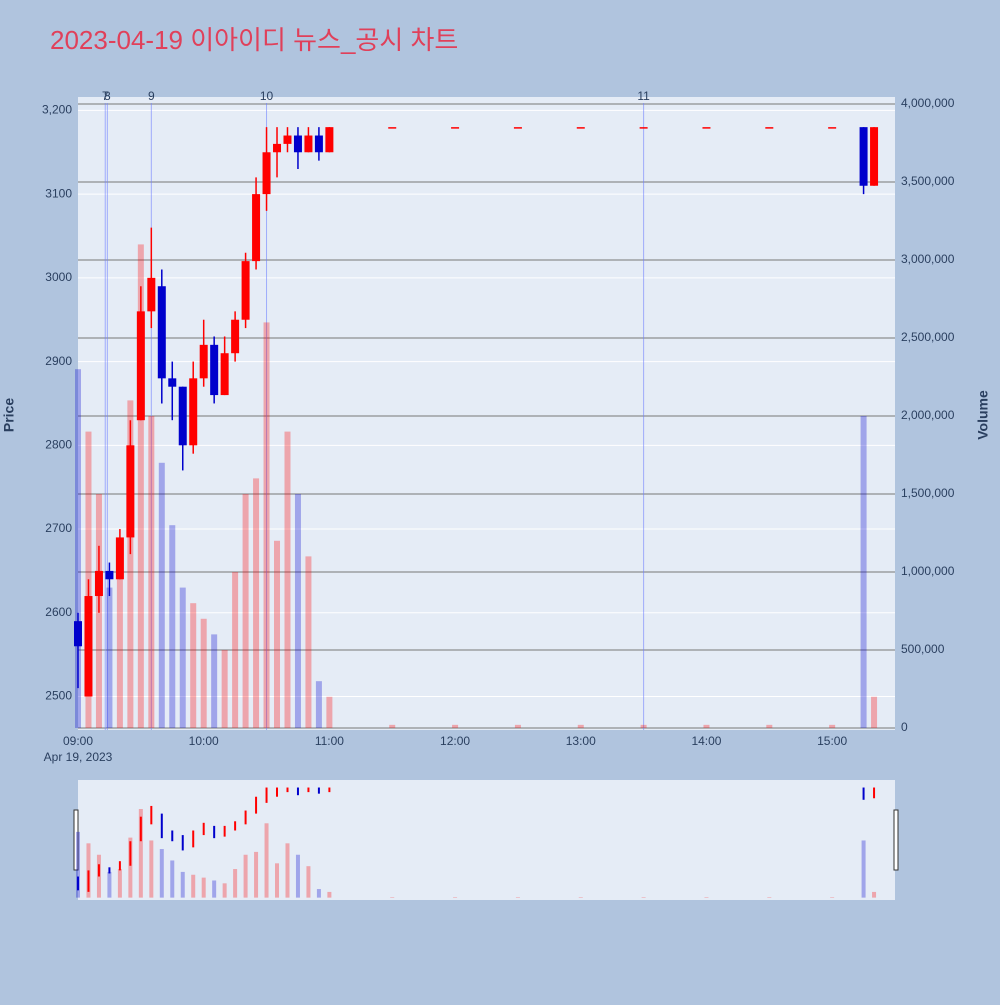  What do you see at coordinates (928, 337) in the screenshot?
I see `y2-tick-label: 2,500,000` at bounding box center [928, 337].